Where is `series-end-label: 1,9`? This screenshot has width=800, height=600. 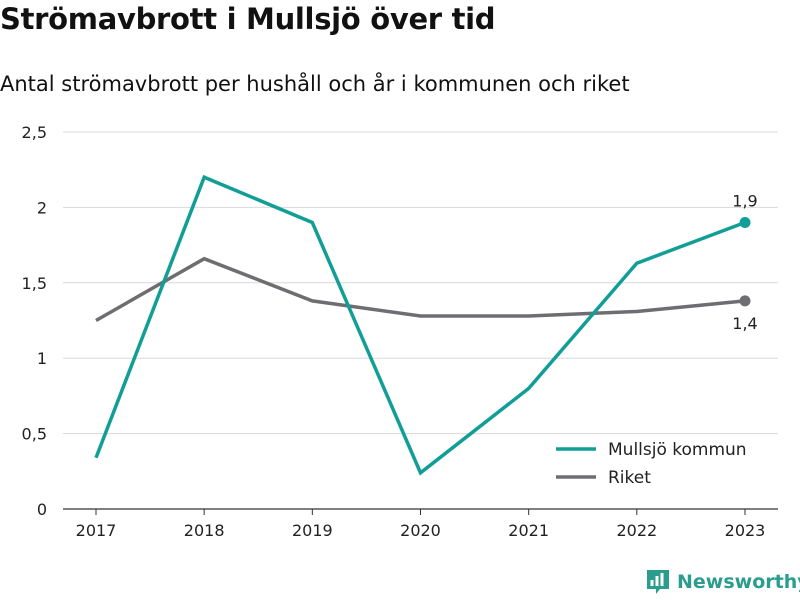 series-end-label: 1,9 is located at coordinates (744, 200).